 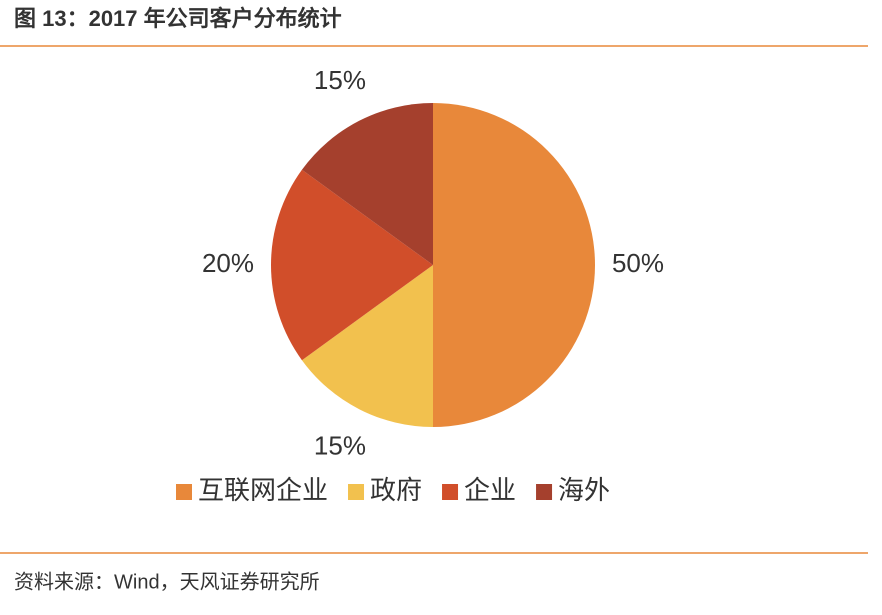 What do you see at coordinates (638, 263) in the screenshot?
I see `data-label: 50%` at bounding box center [638, 263].